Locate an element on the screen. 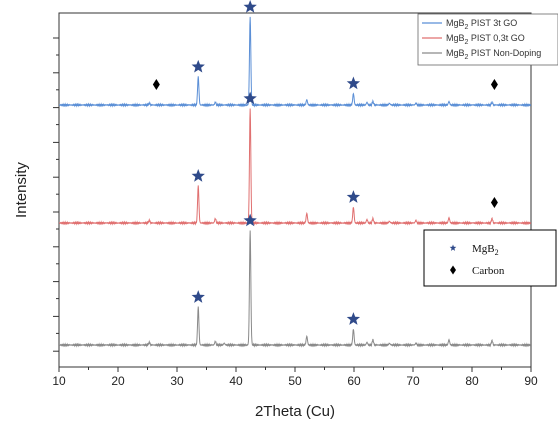 This screenshot has height=425, width=558. x-tick-label: 20 is located at coordinates (118, 381).